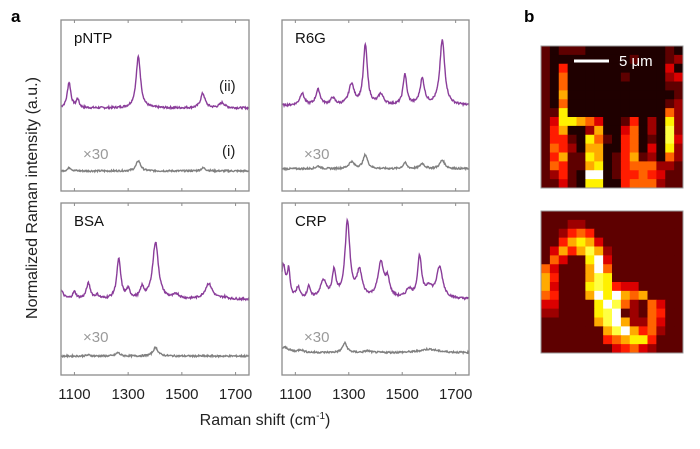 This screenshot has width=700, height=449. I want to click on panel-title: R6G, so click(310, 38).